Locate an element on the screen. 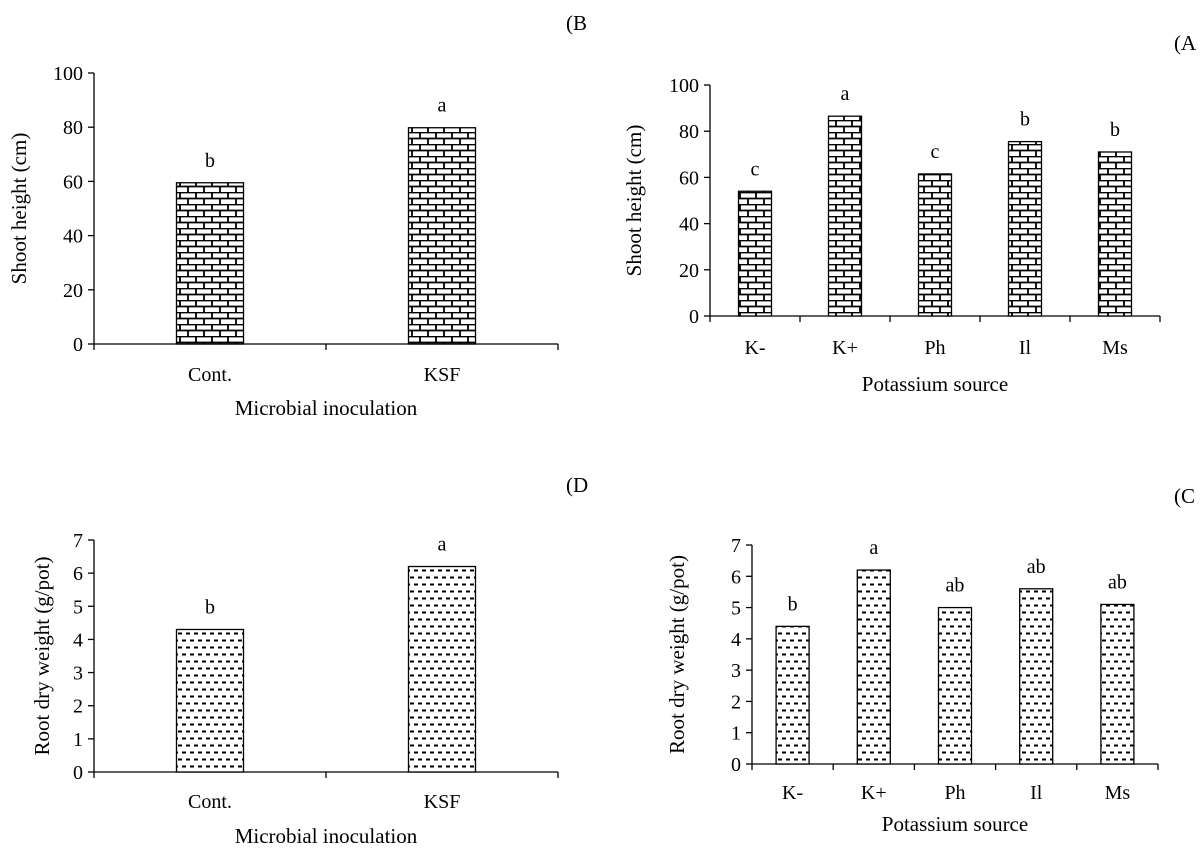 The height and width of the screenshot is (850, 1204). panel-label: (A is located at coordinates (1185, 43).